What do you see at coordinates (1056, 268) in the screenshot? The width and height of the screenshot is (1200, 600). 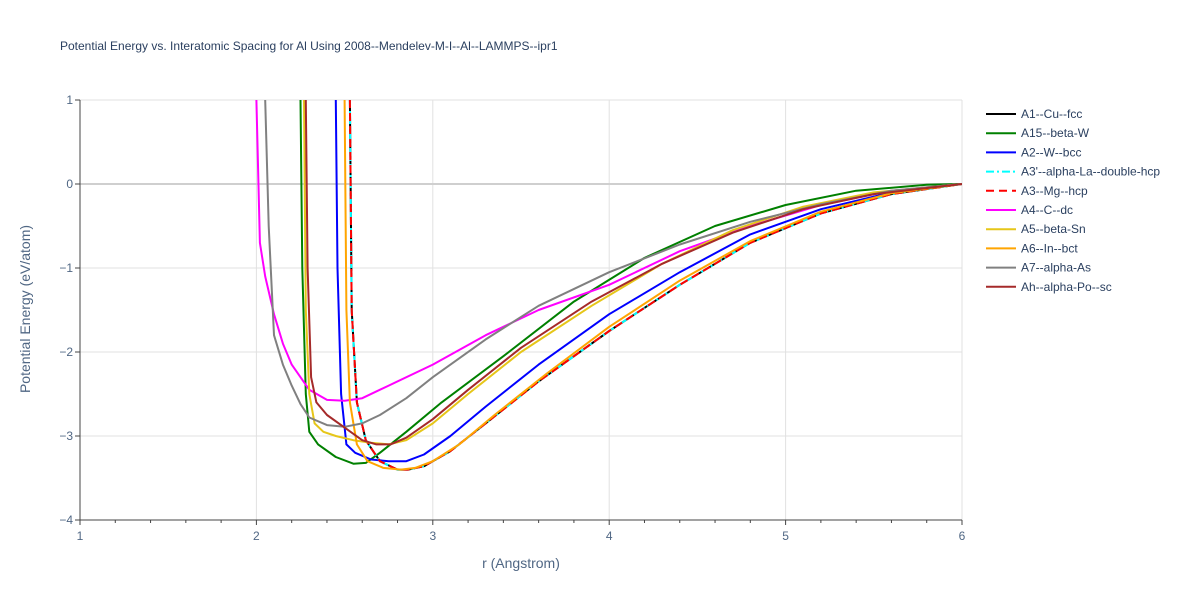 I see `legend-label: A7--alpha-As` at bounding box center [1056, 268].